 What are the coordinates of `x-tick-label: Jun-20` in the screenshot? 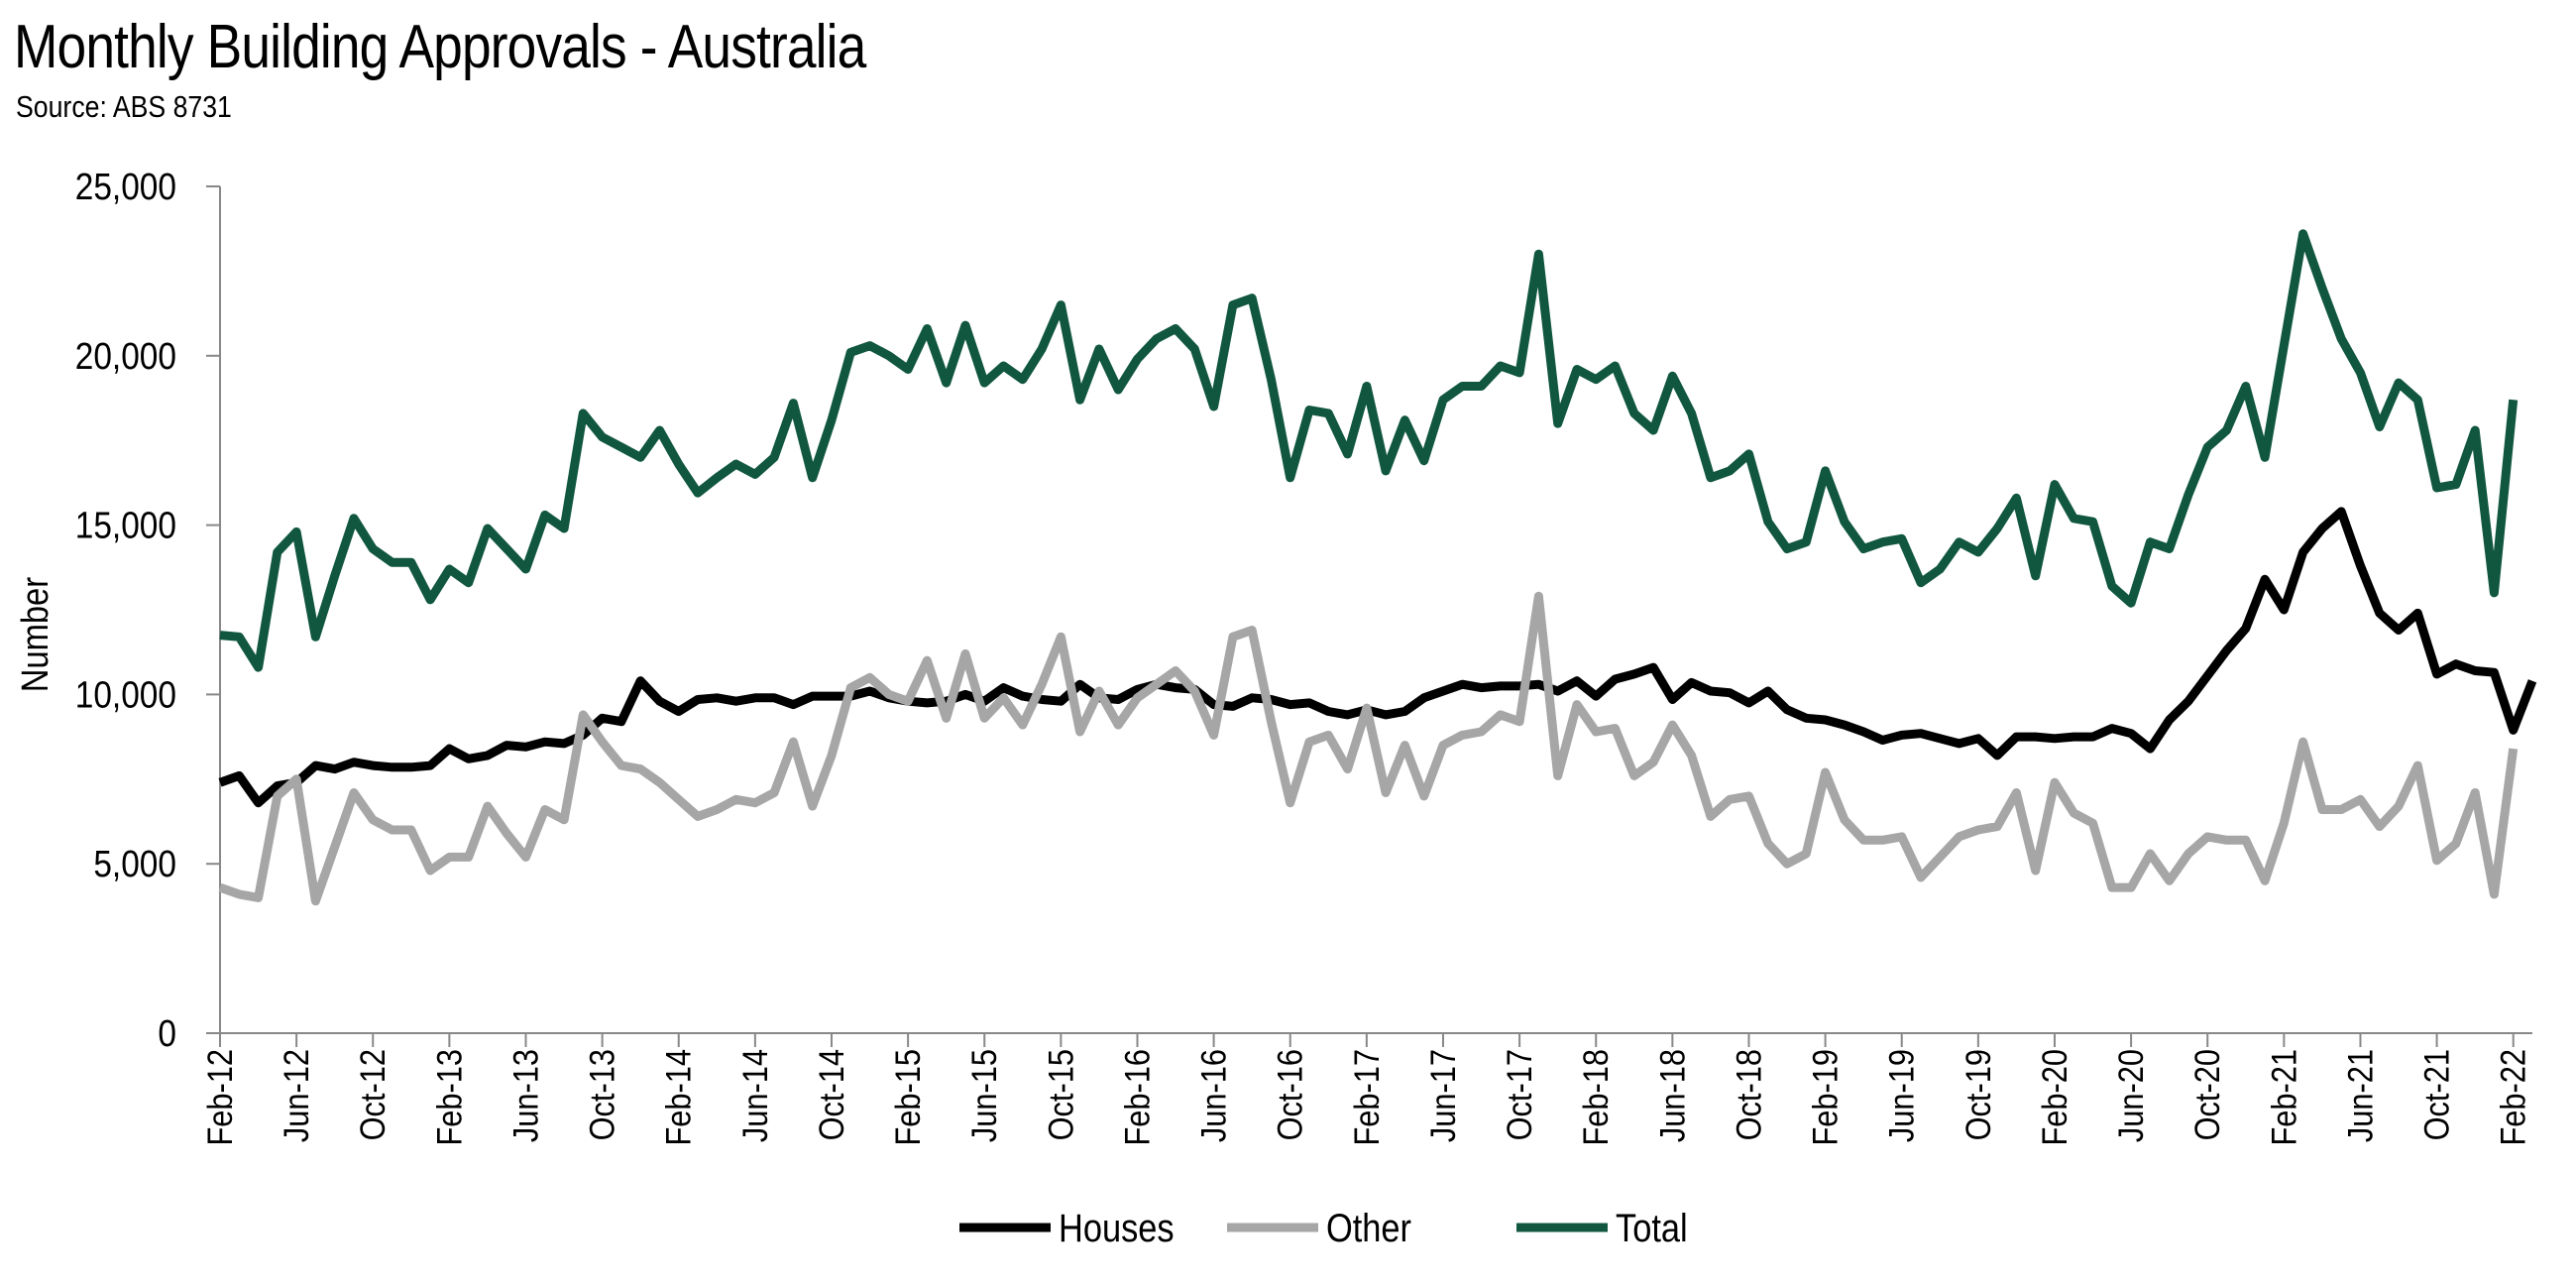 It's located at (2130, 1096).